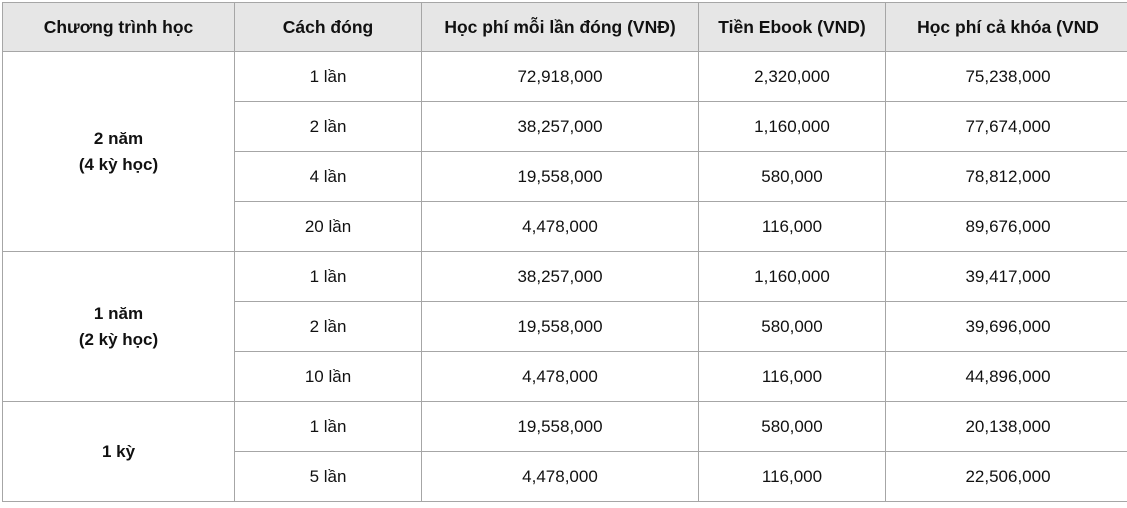 The image size is (1127, 508). I want to click on header-ebook-cost: Tiền Ebook (VND), so click(792, 27).